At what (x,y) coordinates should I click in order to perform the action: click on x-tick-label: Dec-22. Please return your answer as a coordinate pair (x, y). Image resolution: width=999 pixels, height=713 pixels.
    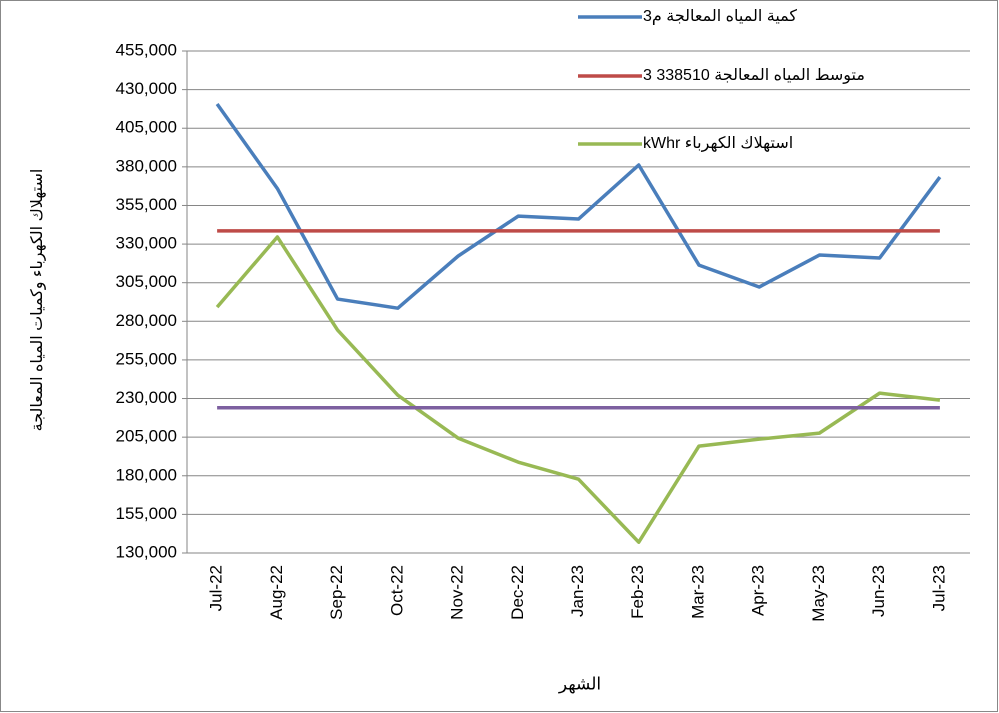
    Looking at the image, I should click on (517, 592).